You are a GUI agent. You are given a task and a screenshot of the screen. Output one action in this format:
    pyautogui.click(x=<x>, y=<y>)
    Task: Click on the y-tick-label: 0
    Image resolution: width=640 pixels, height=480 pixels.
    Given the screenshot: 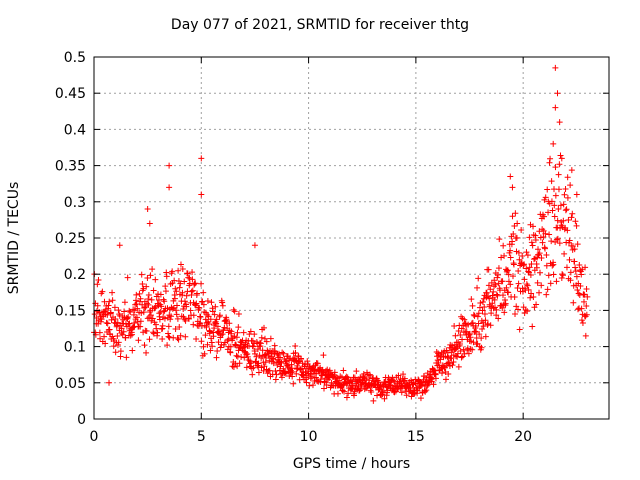 What is the action you would take?
    pyautogui.click(x=81, y=420)
    